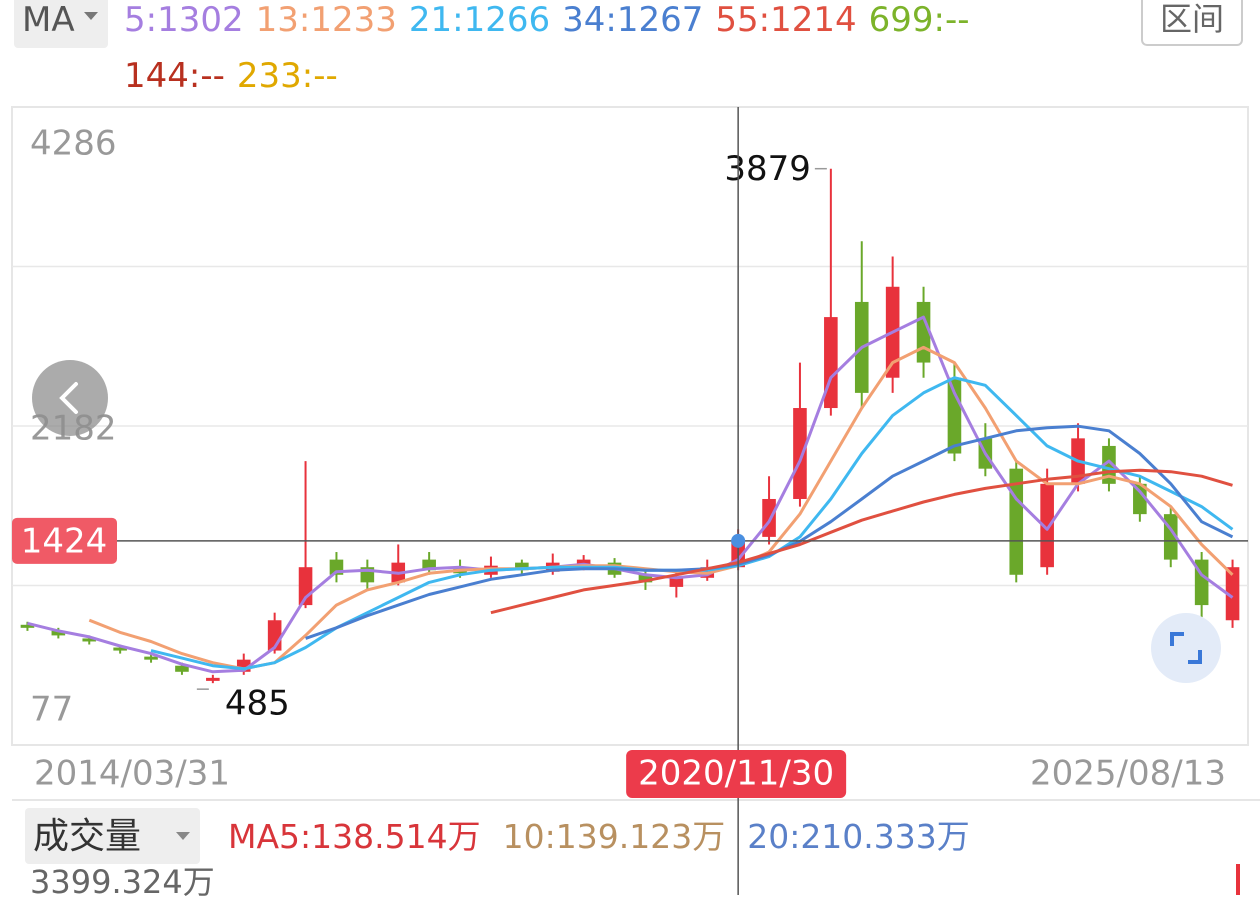 The height and width of the screenshot is (902, 1260). I want to click on back-button-bg, so click(70, 398).